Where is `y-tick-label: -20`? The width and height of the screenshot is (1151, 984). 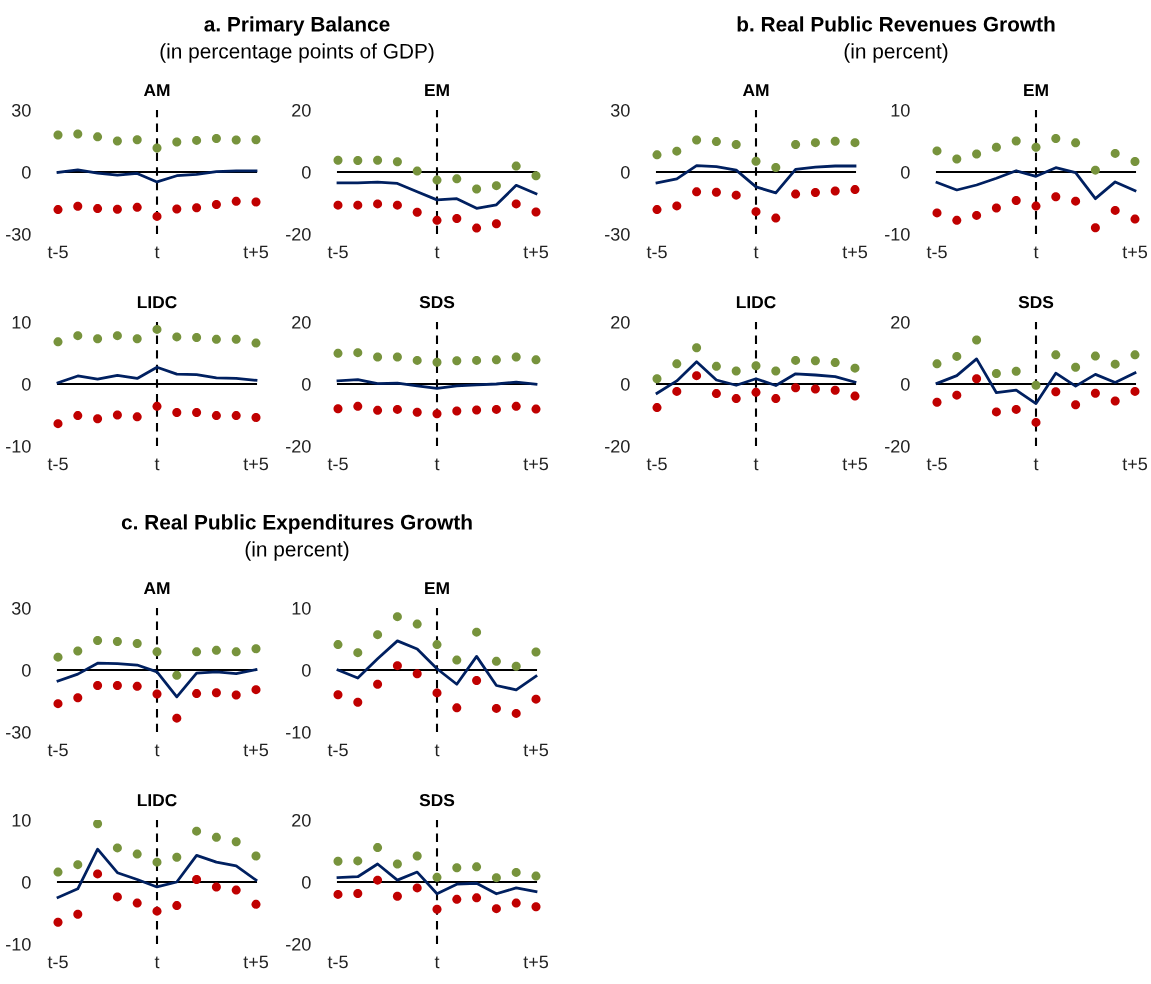 y-tick-label: -20 is located at coordinates (298, 234).